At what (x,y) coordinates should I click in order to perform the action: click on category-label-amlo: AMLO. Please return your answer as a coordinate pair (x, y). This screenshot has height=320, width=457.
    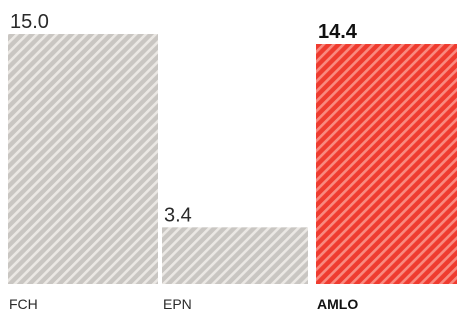
    Looking at the image, I should click on (337, 304).